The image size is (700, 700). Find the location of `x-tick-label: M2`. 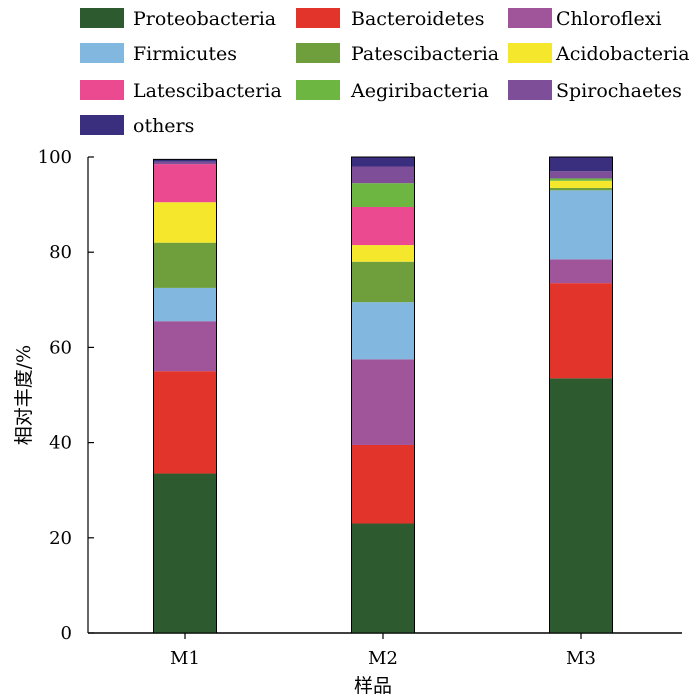

x-tick-label: M2 is located at coordinates (383, 658).